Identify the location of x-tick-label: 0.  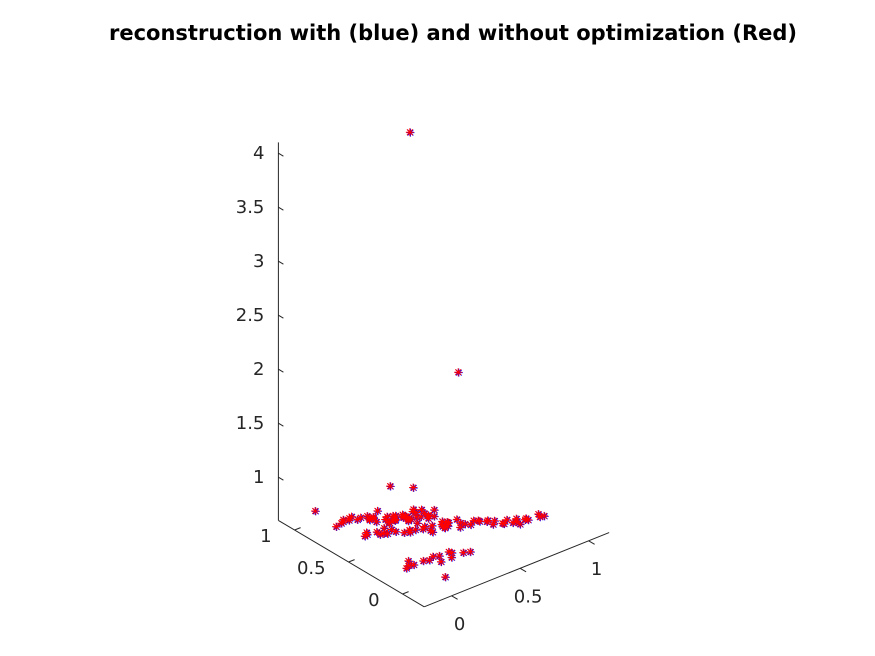
(459, 624).